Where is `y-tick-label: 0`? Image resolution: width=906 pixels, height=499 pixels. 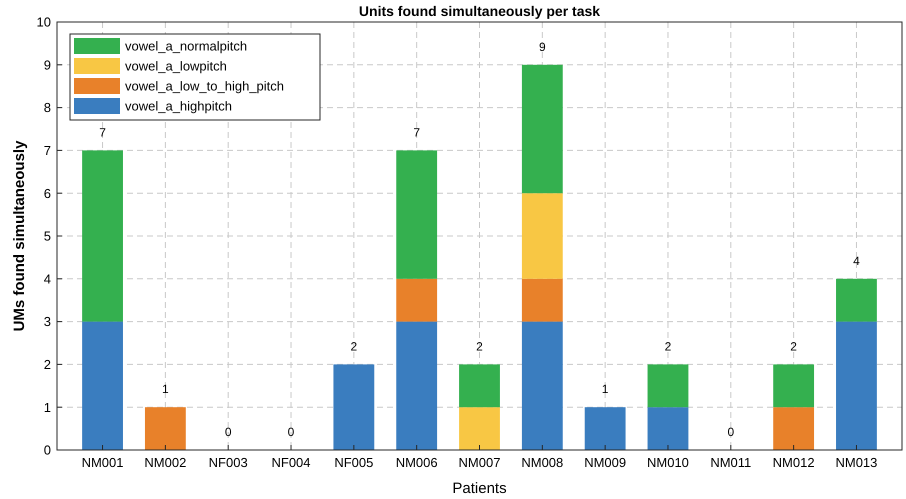
y-tick-label: 0 is located at coordinates (47, 450).